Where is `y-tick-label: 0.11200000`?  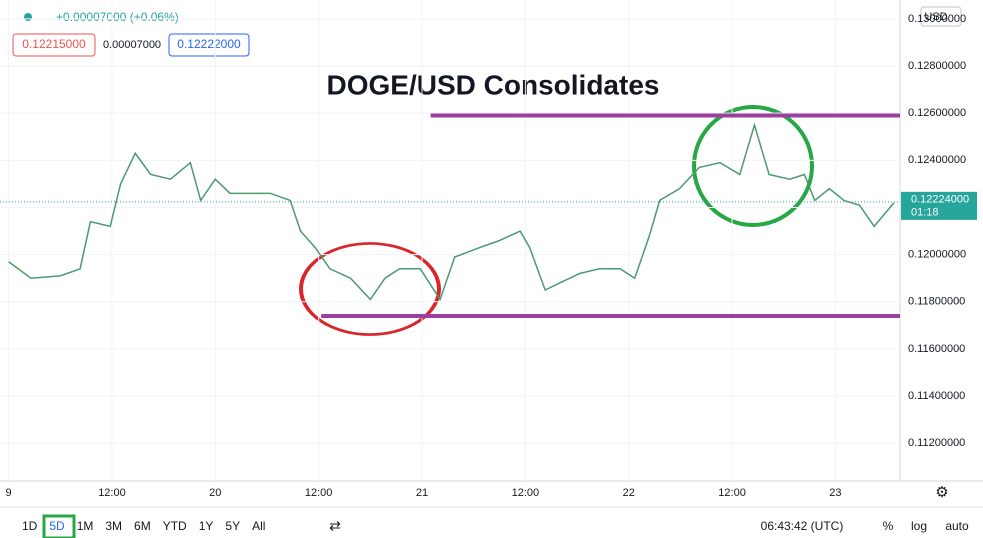 y-tick-label: 0.11200000 is located at coordinates (936, 443).